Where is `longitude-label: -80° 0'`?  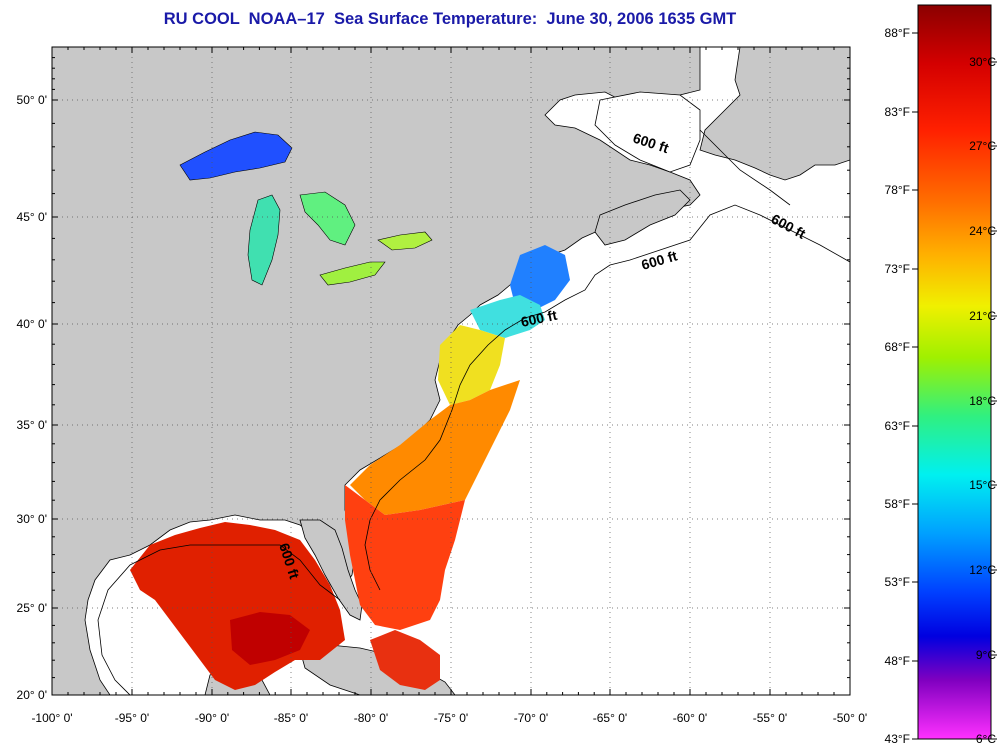 longitude-label: -80° 0' is located at coordinates (371, 718).